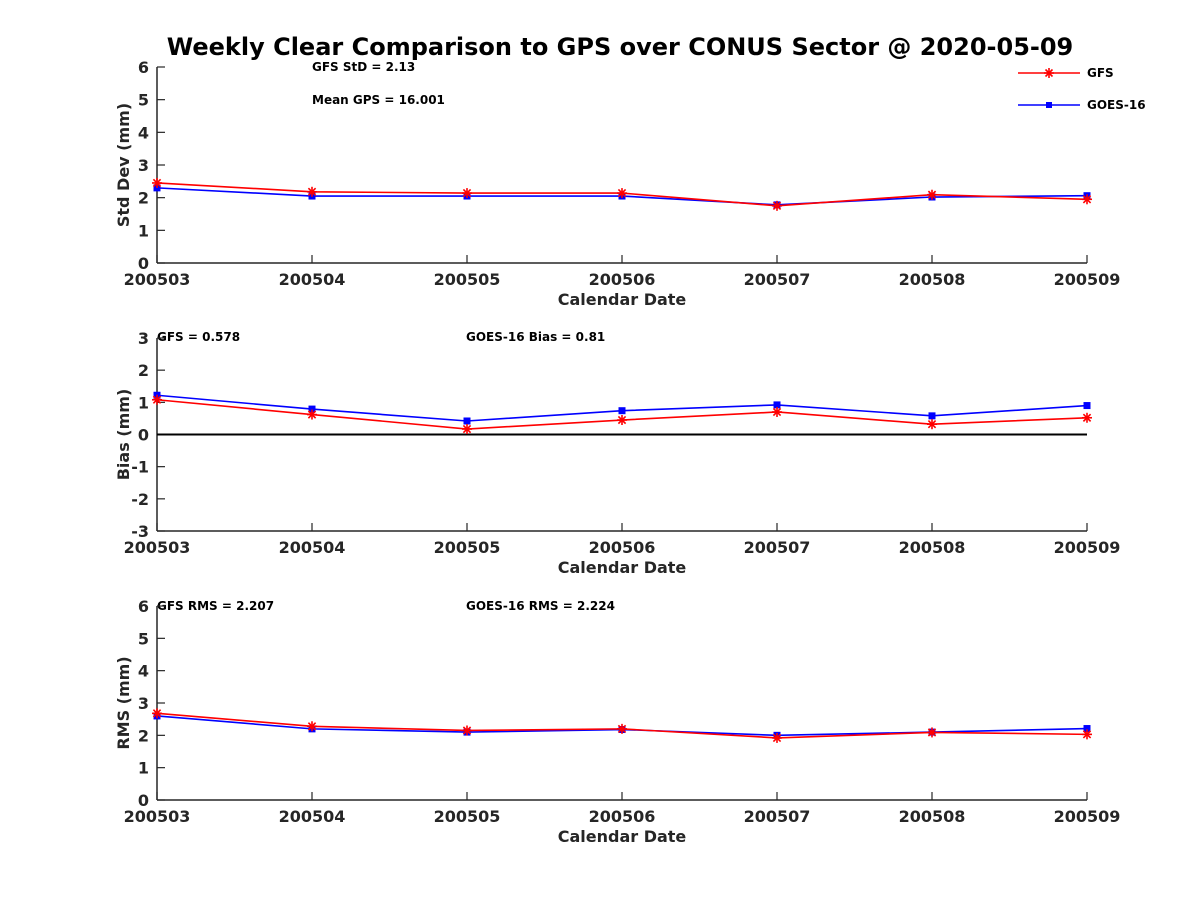 This screenshot has width=1200, height=900. I want to click on legend: GFS GOES-16, so click(1082, 89).